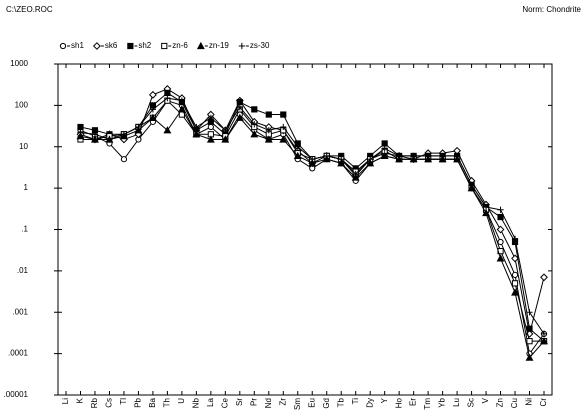 The width and height of the screenshot is (583, 414). I want to click on x-tick-label: Ba, so click(152, 402).